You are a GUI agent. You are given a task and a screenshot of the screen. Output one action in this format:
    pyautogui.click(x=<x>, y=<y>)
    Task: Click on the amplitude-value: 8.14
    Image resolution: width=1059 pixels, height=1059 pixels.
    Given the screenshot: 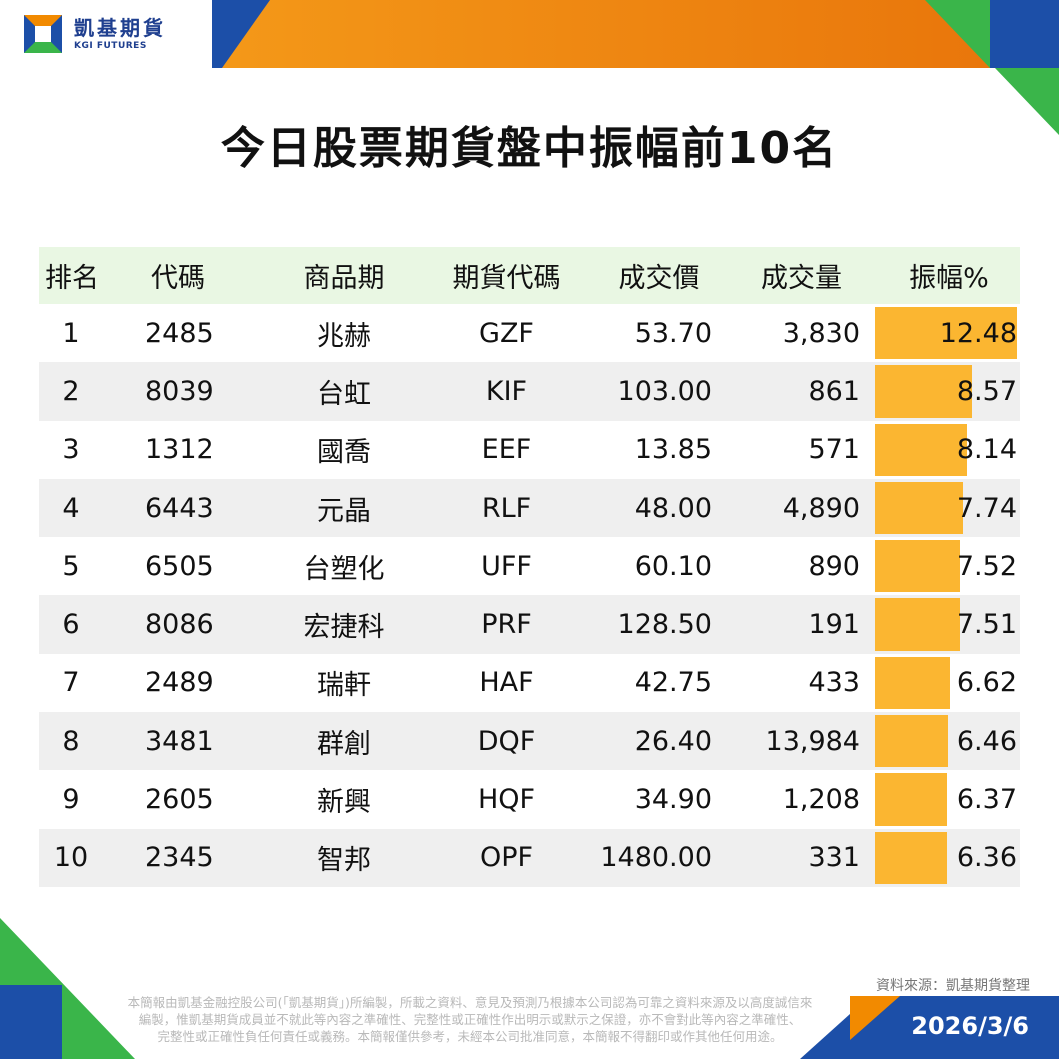 What is the action you would take?
    pyautogui.click(x=986, y=450)
    